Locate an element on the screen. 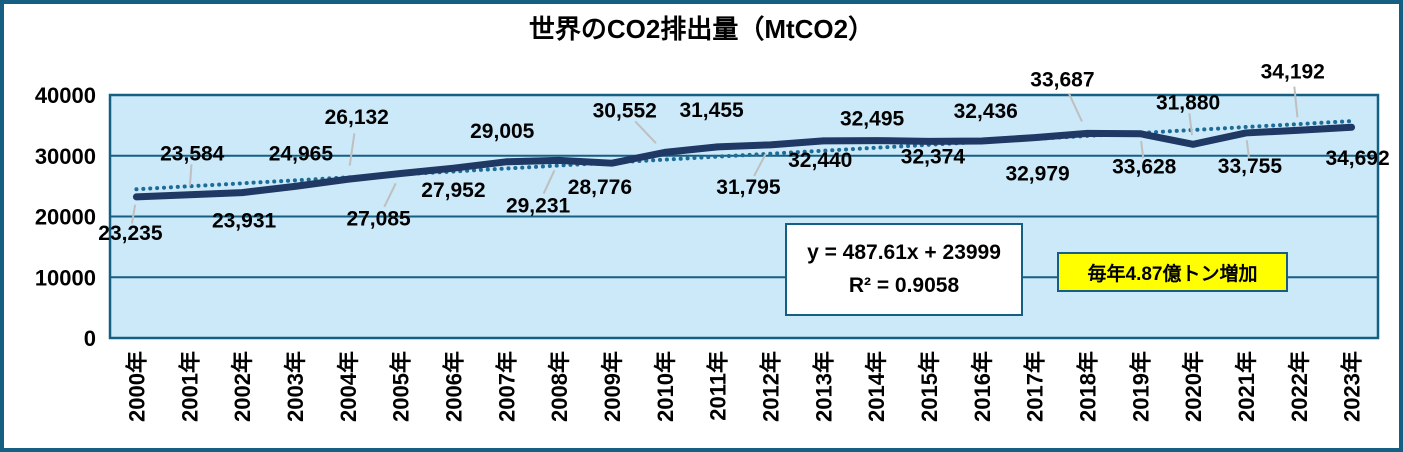 This screenshot has height=452, width=1403. data-label: 32,440 is located at coordinates (820, 160).